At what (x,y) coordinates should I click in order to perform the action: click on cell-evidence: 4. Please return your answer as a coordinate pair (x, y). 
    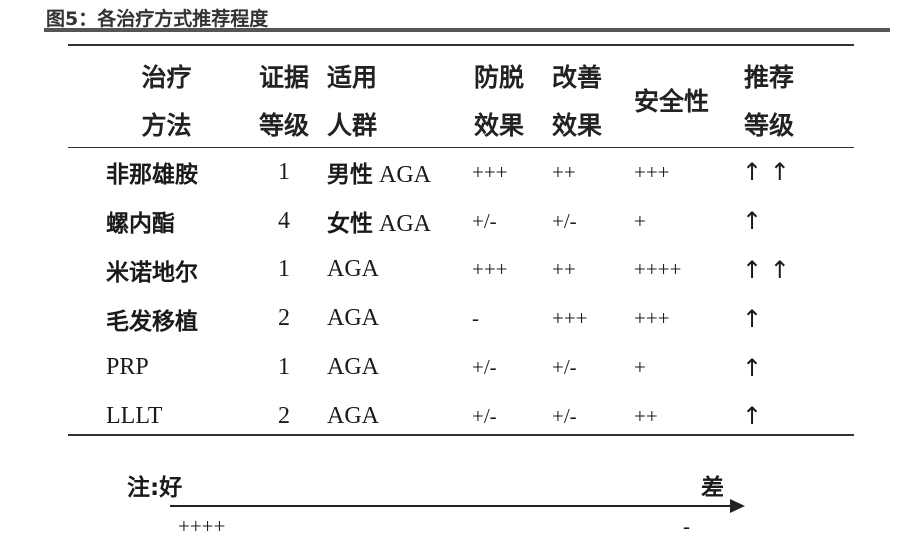
    Looking at the image, I should click on (284, 220).